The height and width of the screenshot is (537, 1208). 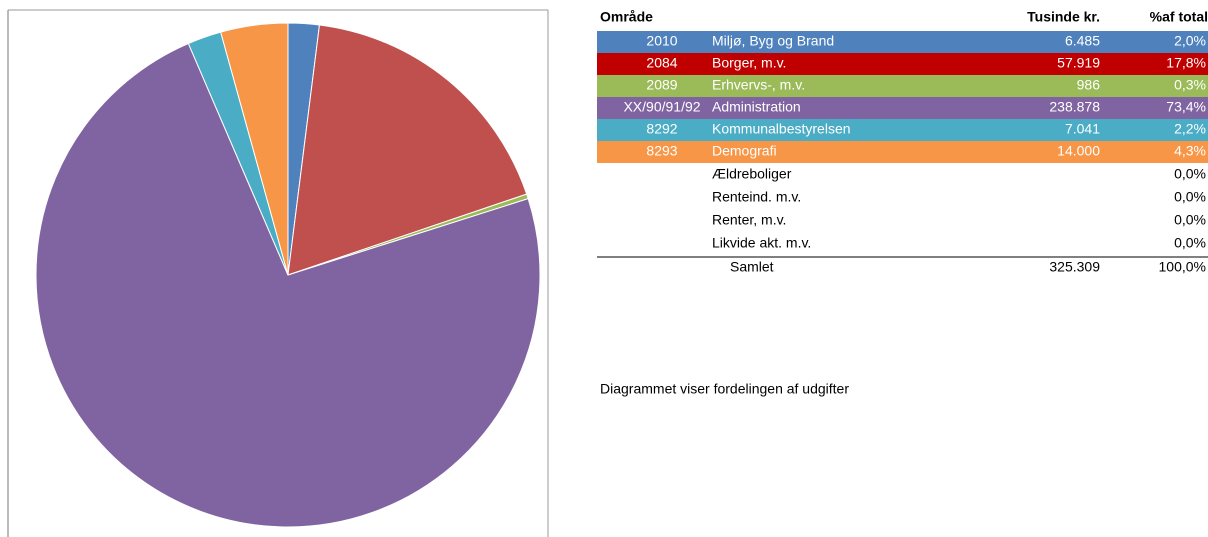 I want to click on total-percent: 100,0%, so click(x=1182, y=267).